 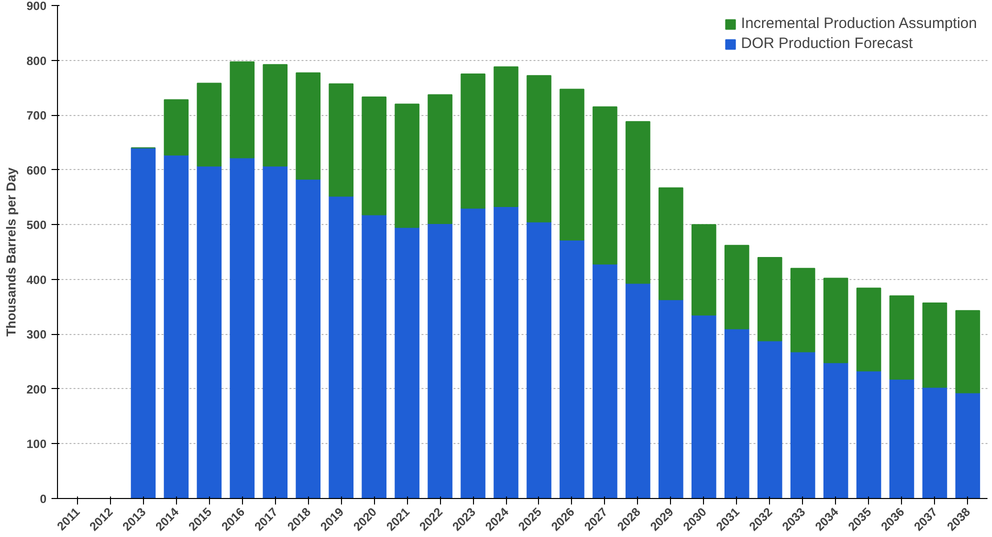 I want to click on y-tick-label: 500, so click(x=36, y=225).